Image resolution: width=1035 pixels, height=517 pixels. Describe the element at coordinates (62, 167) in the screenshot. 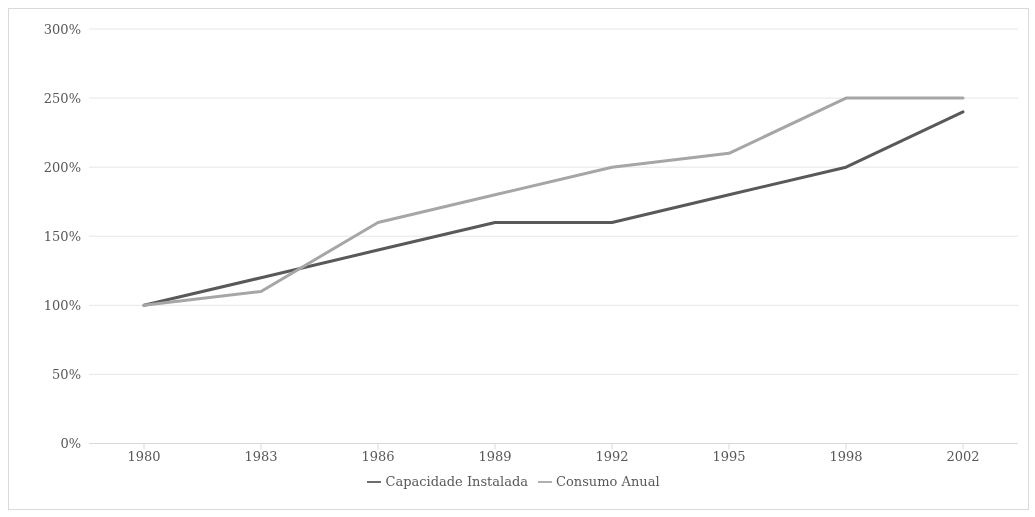

I see `y-tick-label: 200%` at that location.